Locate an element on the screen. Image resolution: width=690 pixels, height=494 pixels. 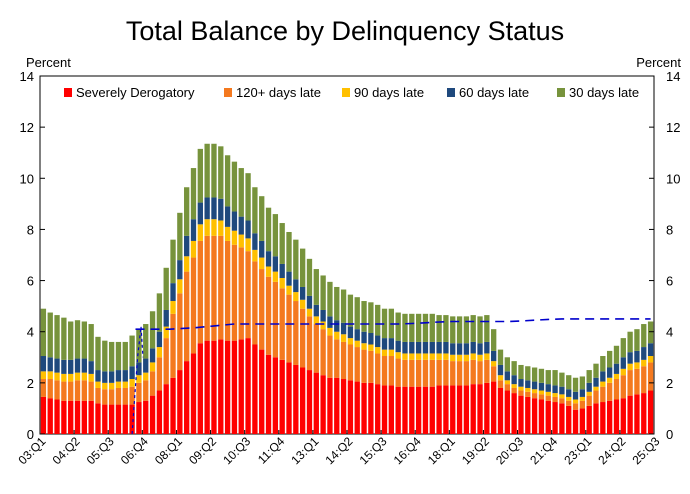
x-tick-label-14: 20:Q3 is located at coordinates (509, 450).